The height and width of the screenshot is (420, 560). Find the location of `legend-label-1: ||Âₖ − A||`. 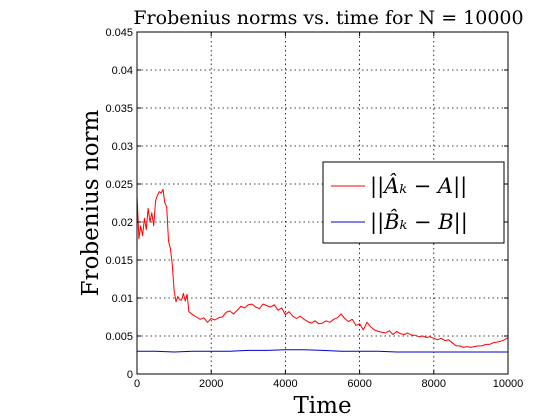

legend-label-1: ||Âₖ − A|| is located at coordinates (418, 186).